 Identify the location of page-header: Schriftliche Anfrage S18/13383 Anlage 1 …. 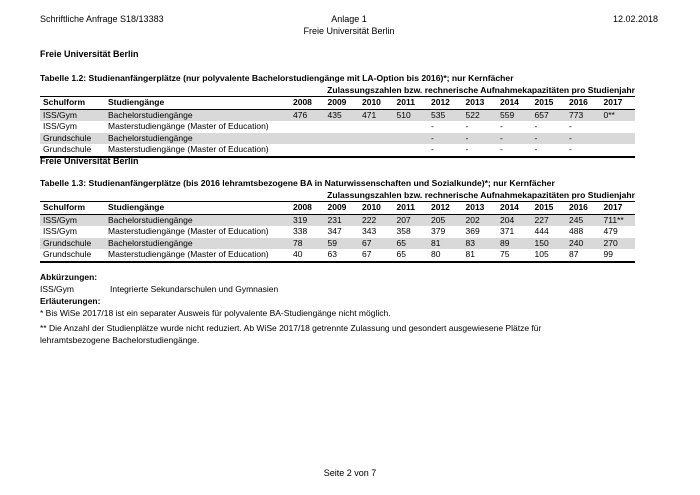
(349, 25).